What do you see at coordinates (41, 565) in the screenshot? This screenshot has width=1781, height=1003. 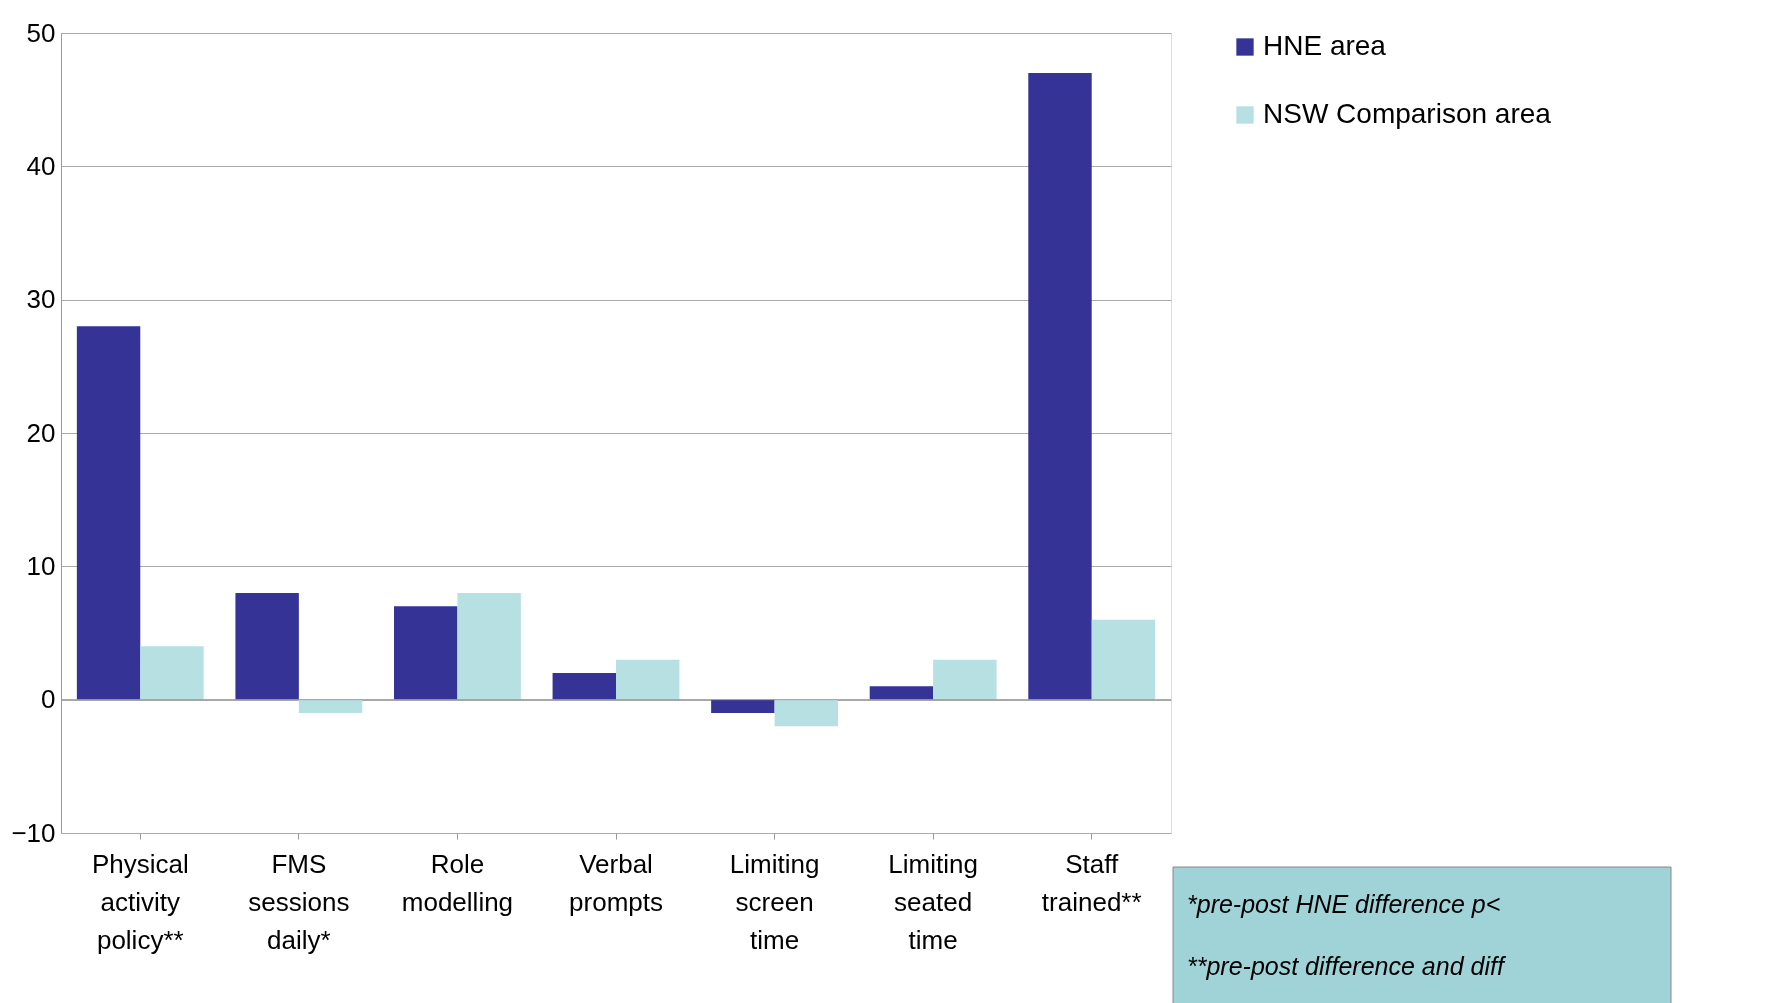 I see `y-tick-label: 10` at bounding box center [41, 565].